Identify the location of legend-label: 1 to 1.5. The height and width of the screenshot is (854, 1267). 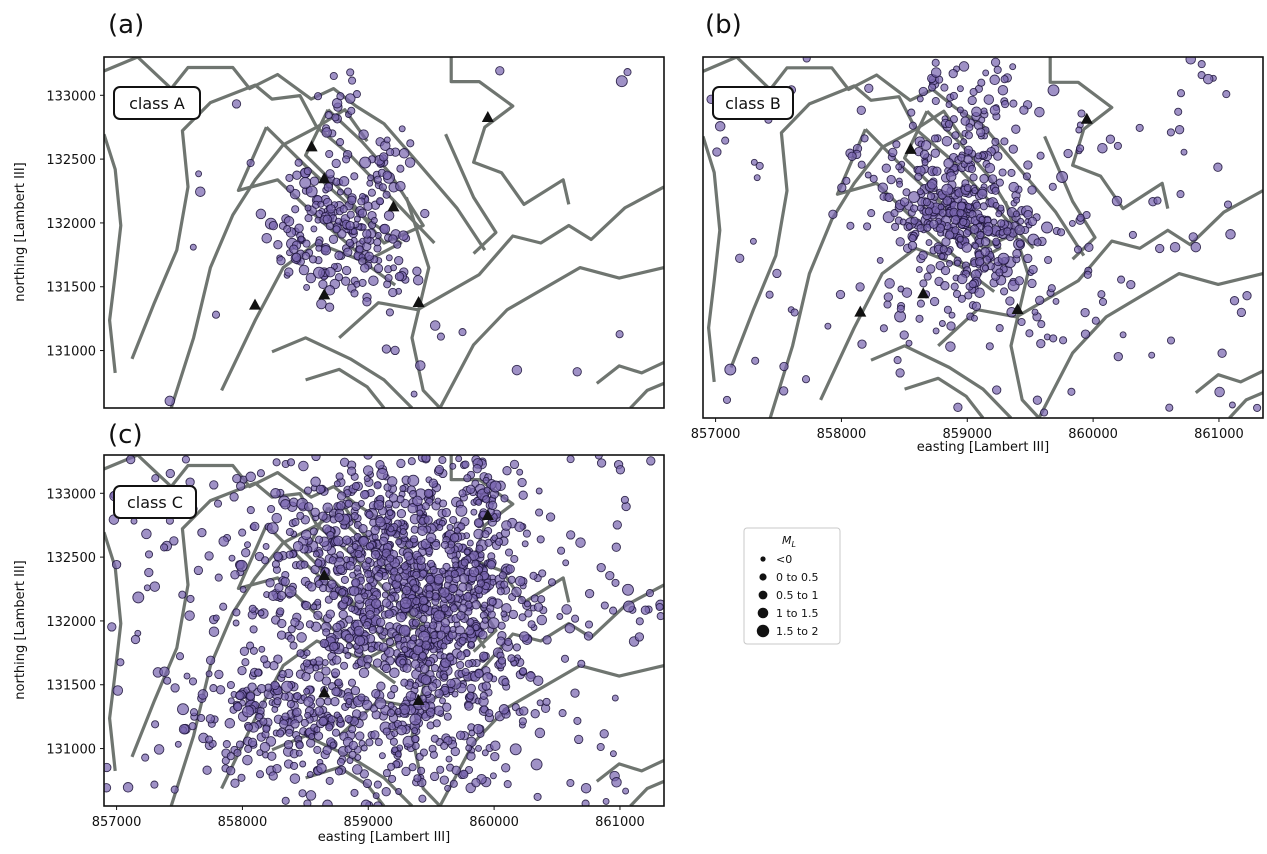
(797, 613).